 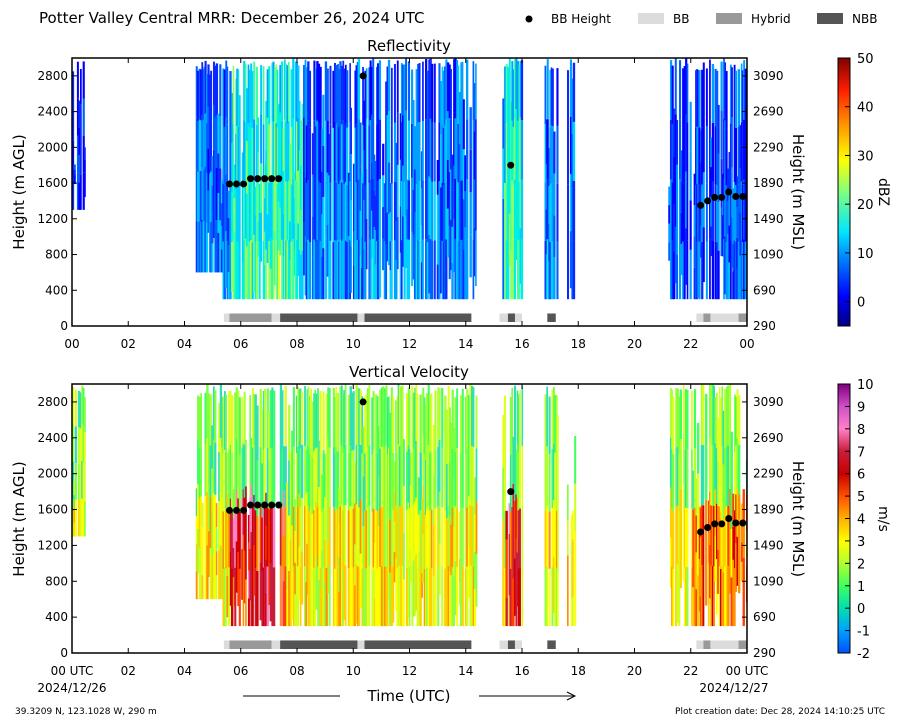 I want to click on reflectivity-bb-height-points, so click(x=486, y=140).